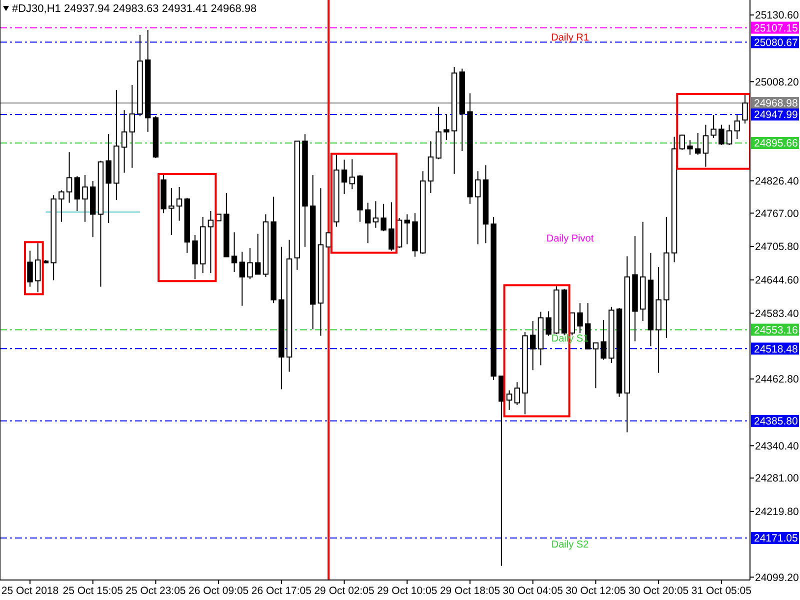 This screenshot has width=800, height=600. What do you see at coordinates (93, 591) in the screenshot?
I see `x-tick-label: 25 Oct 15:05` at bounding box center [93, 591].